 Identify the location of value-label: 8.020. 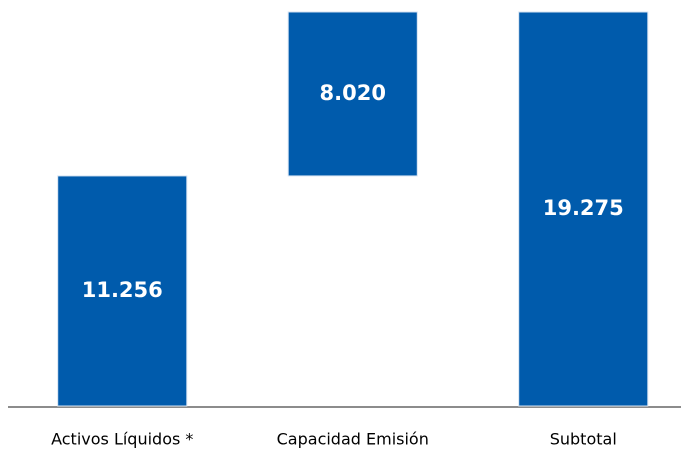
(353, 93).